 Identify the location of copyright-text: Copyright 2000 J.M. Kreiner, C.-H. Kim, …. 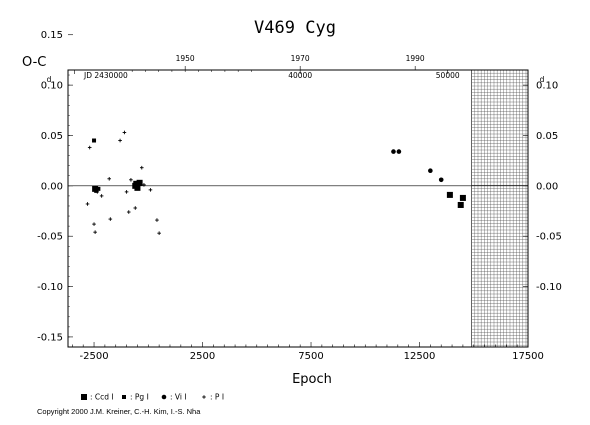
(119, 411).